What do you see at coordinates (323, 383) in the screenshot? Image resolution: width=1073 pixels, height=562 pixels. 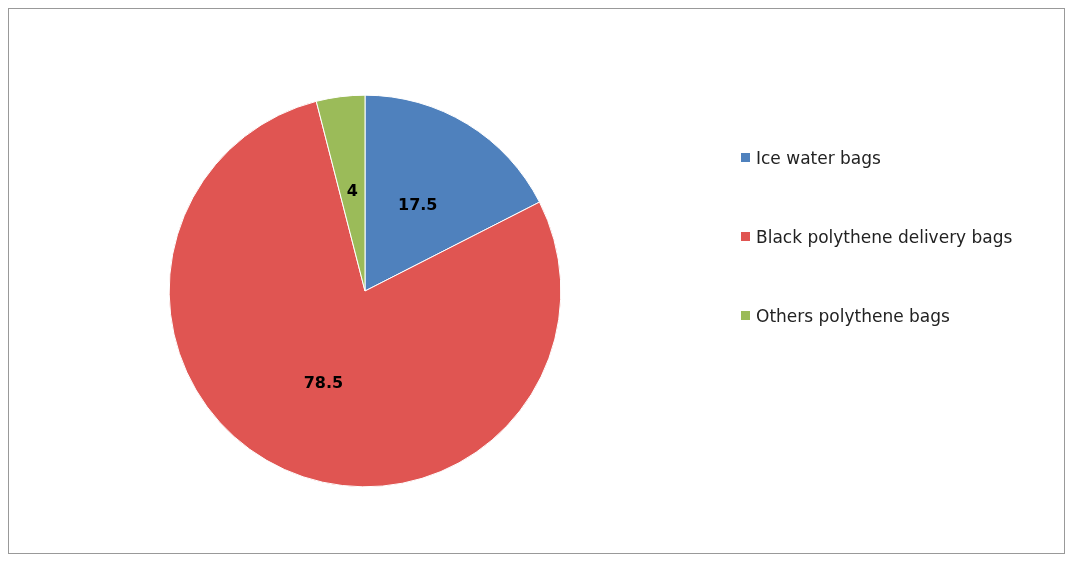 I see `data-label: 78.5` at bounding box center [323, 383].